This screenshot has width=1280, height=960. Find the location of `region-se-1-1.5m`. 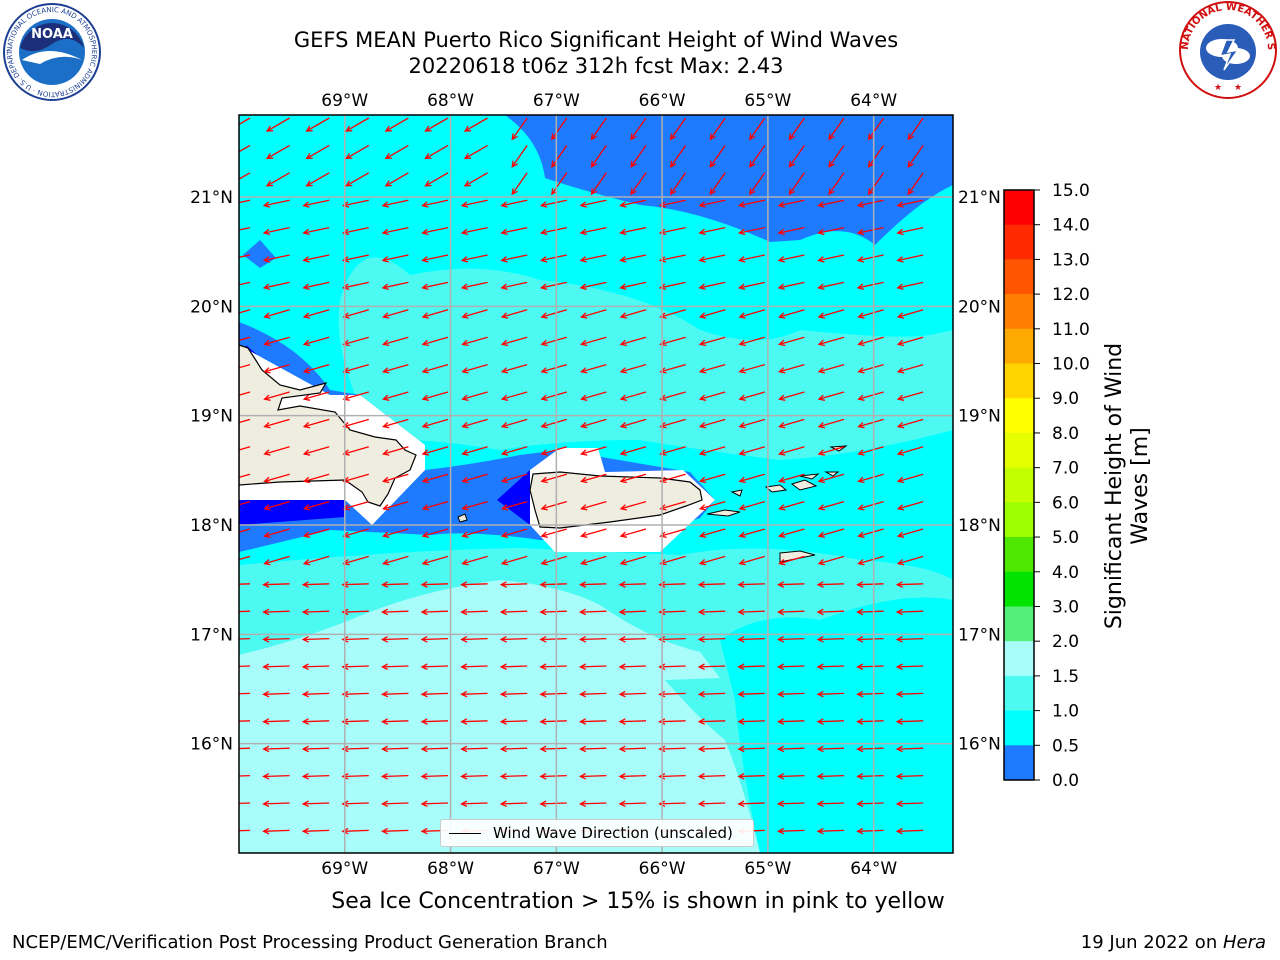

region-se-1-1.5m is located at coordinates (836, 725).